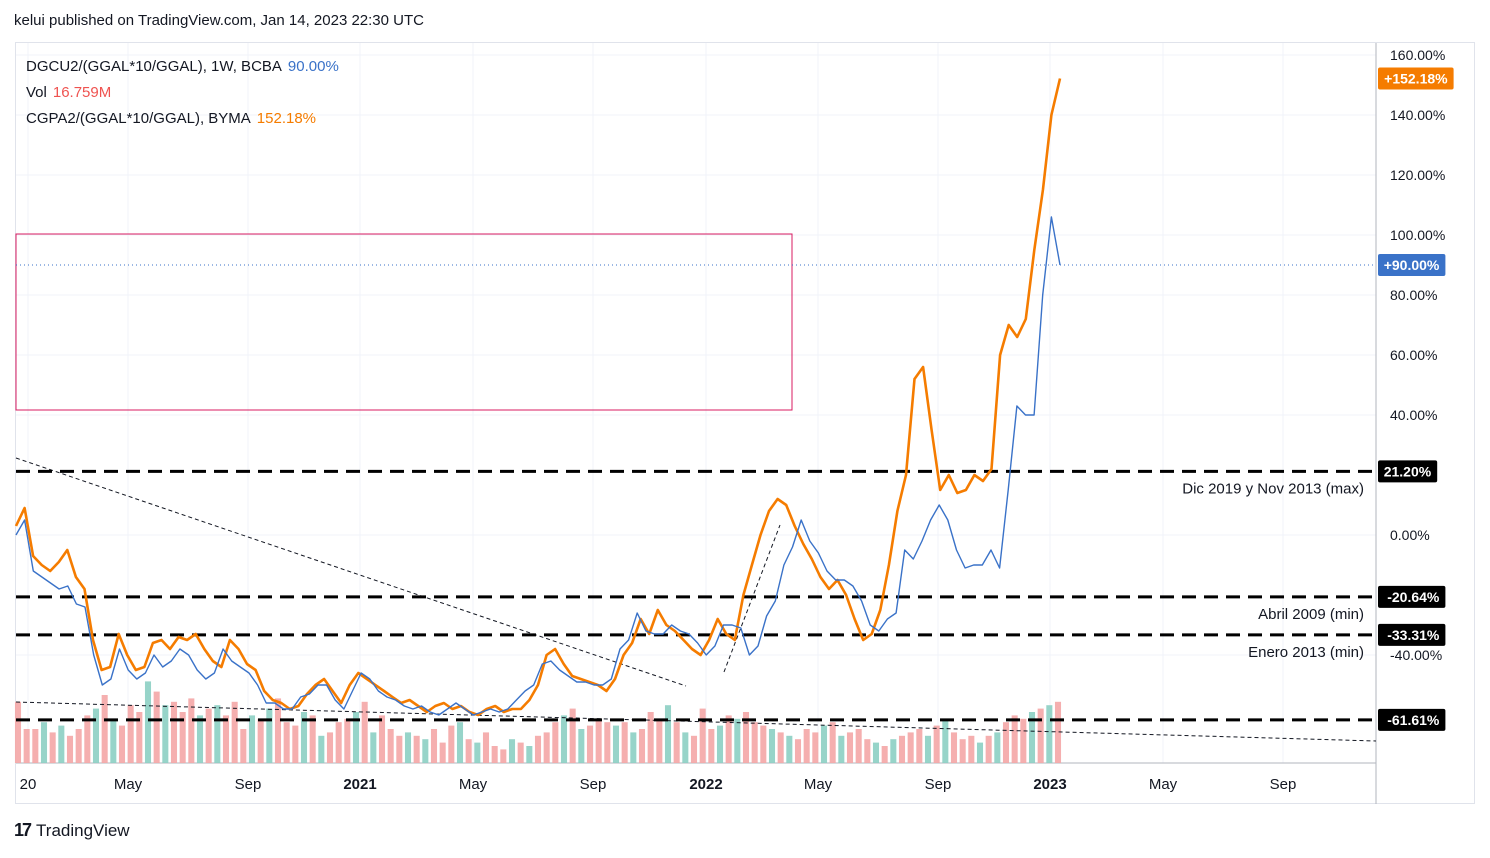 Image resolution: width=1490 pixels, height=858 pixels. Describe the element at coordinates (286, 118) in the screenshot. I see `legend-value: 152.18%` at that location.